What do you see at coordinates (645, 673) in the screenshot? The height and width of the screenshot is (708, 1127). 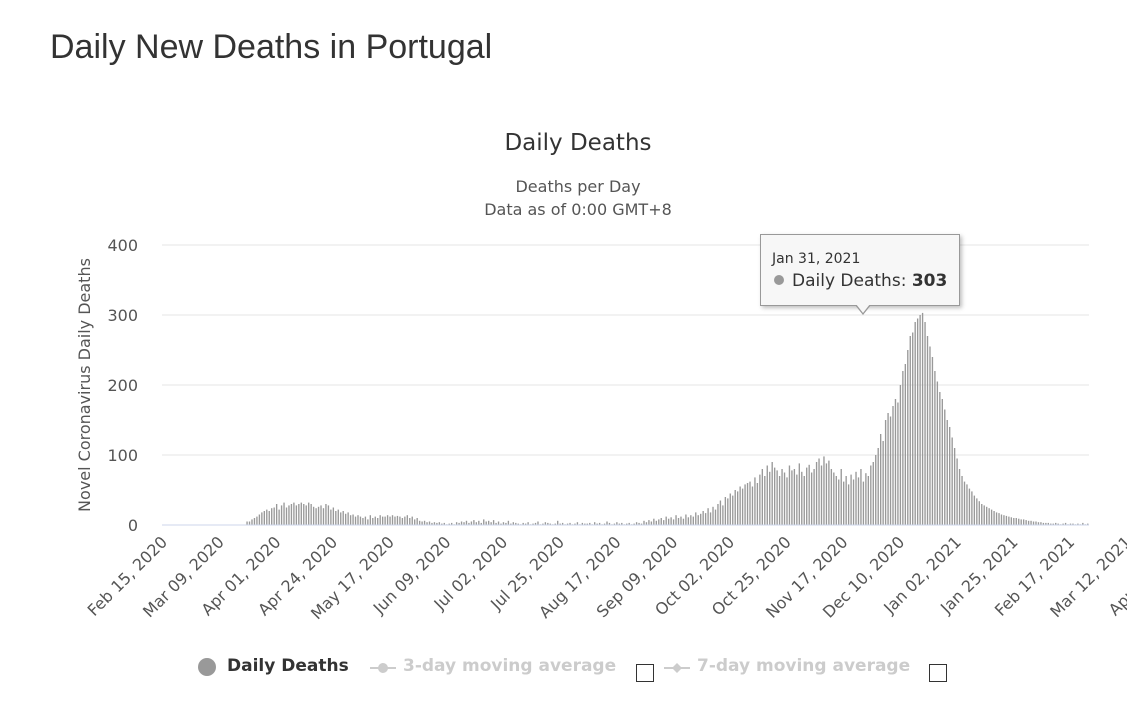 I see `checkbox-3-day-moving-average` at bounding box center [645, 673].